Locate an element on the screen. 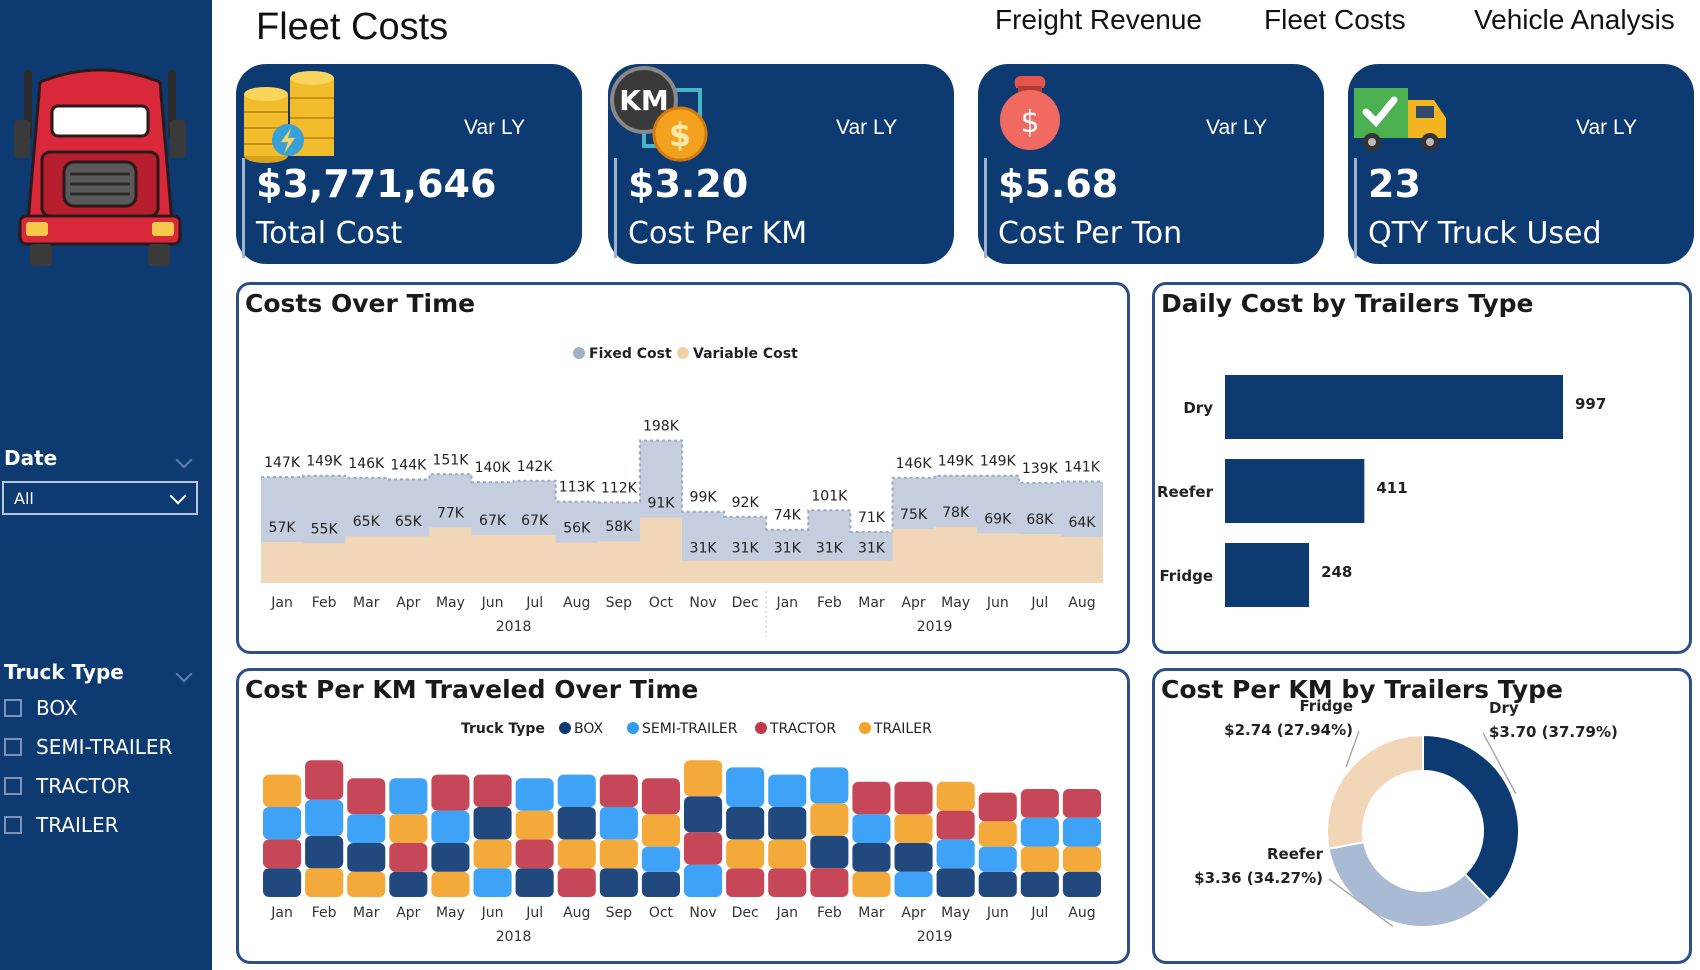  nav-freight-revenue: Freight Revenue is located at coordinates (1099, 19).